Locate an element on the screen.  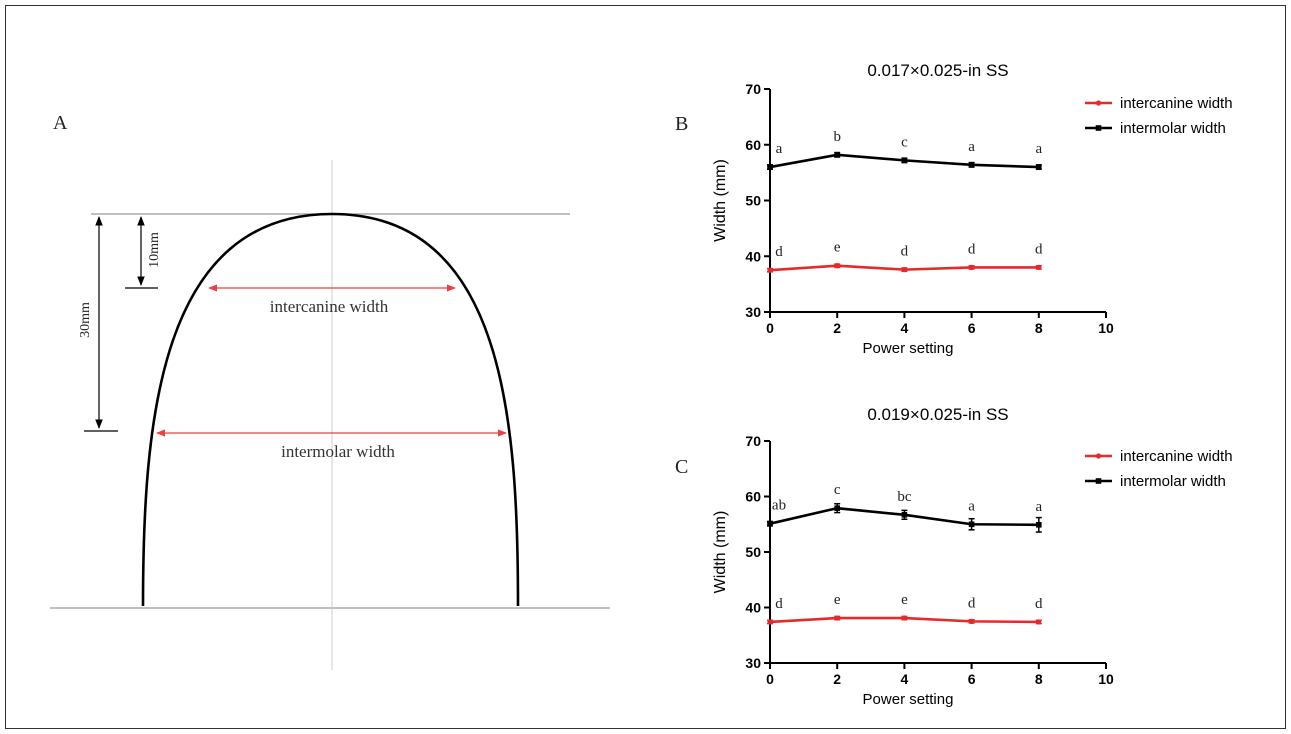
chart-c-y-tick-label: 60 is located at coordinates (753, 497).